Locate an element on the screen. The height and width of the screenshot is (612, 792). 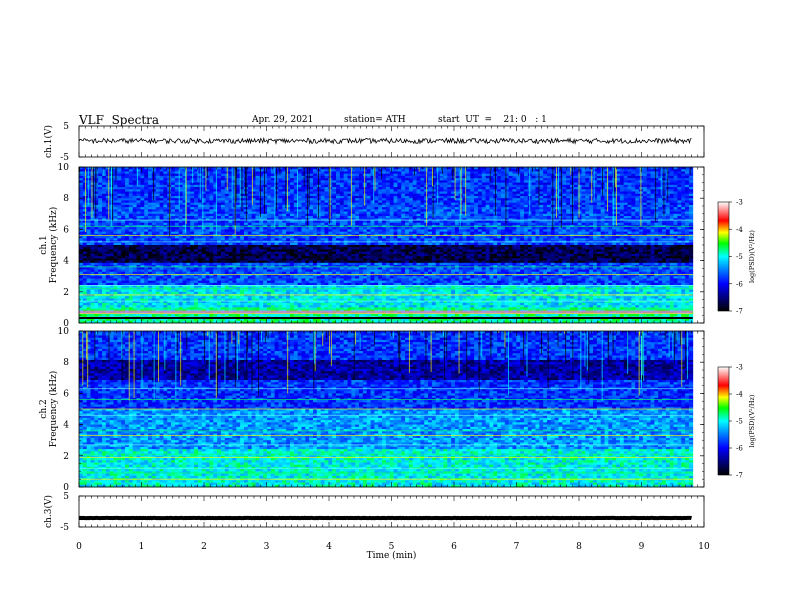
colorbar-ch2 is located at coordinates (723, 421).